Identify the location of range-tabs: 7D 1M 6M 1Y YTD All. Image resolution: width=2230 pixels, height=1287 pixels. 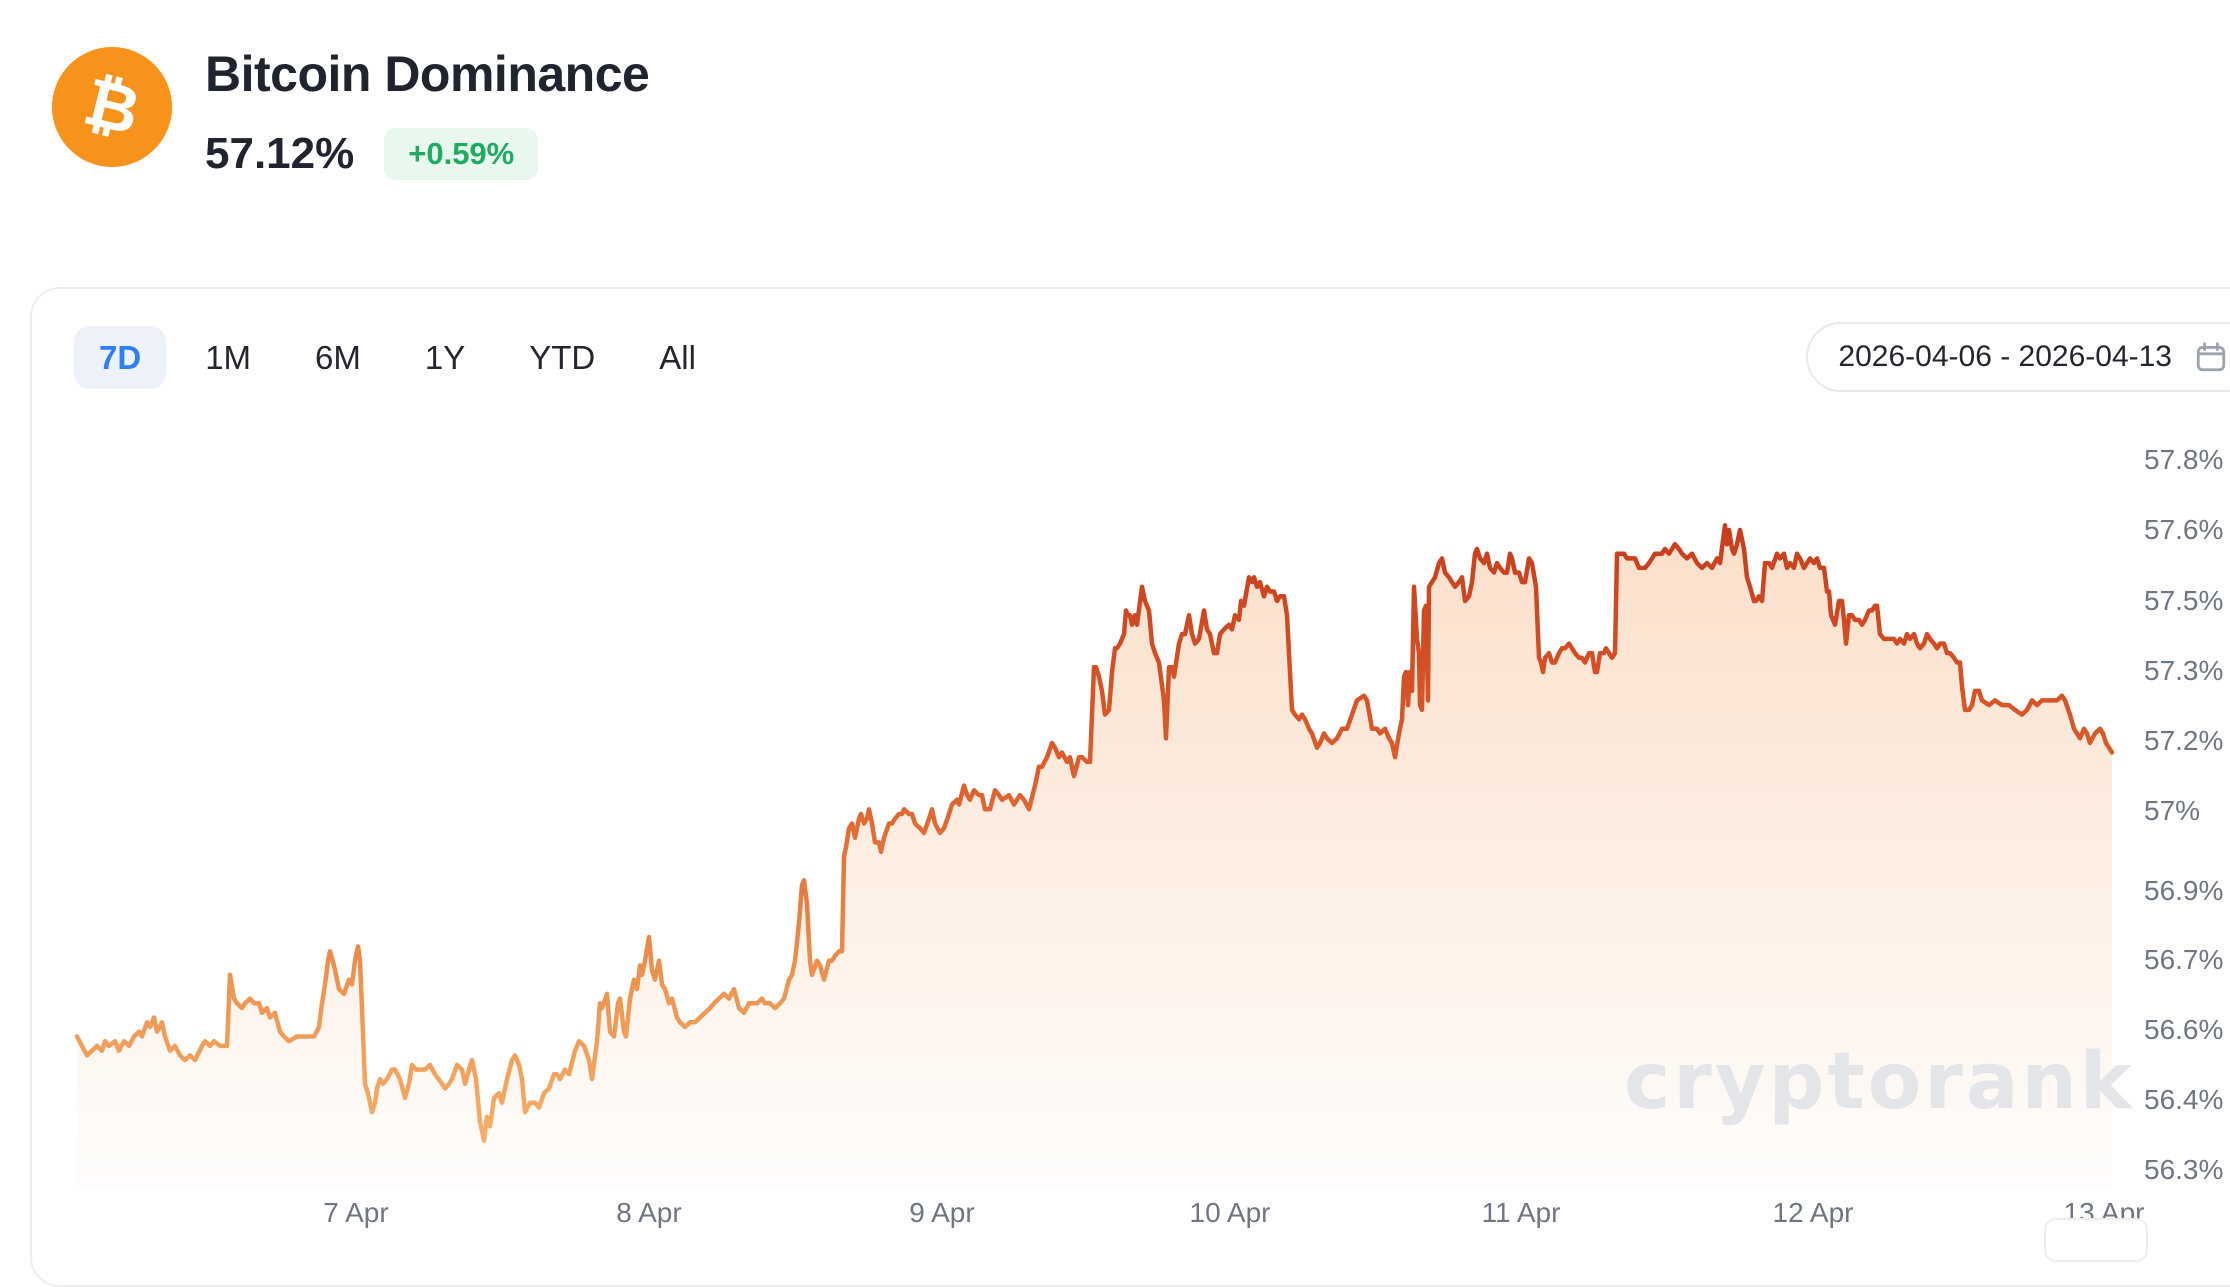
(397, 357).